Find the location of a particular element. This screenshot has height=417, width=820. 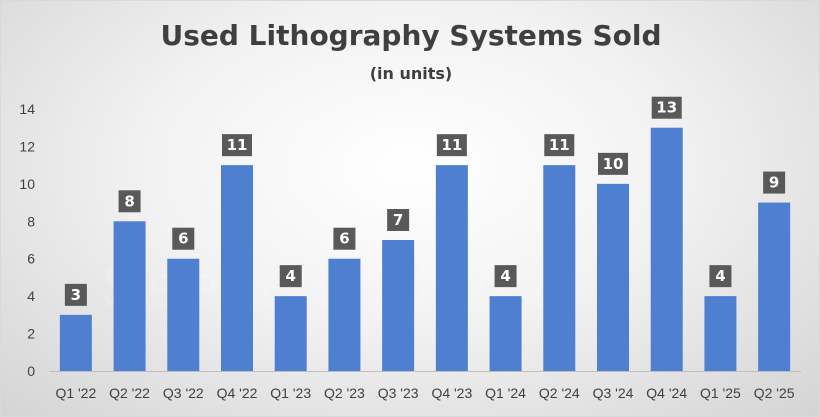

y-tick-label: 14 is located at coordinates (27, 109).